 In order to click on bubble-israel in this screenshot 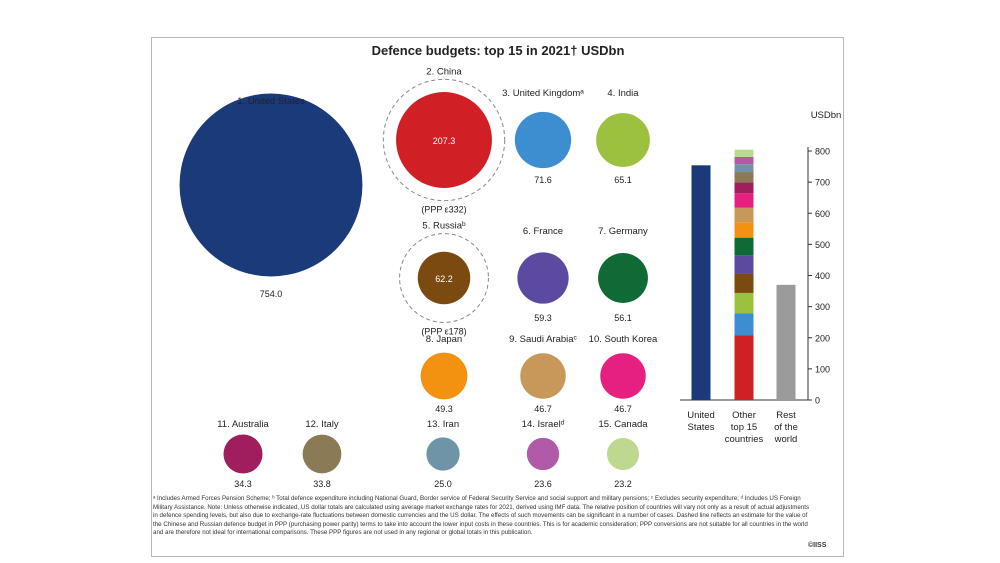, I will do `click(543, 454)`.